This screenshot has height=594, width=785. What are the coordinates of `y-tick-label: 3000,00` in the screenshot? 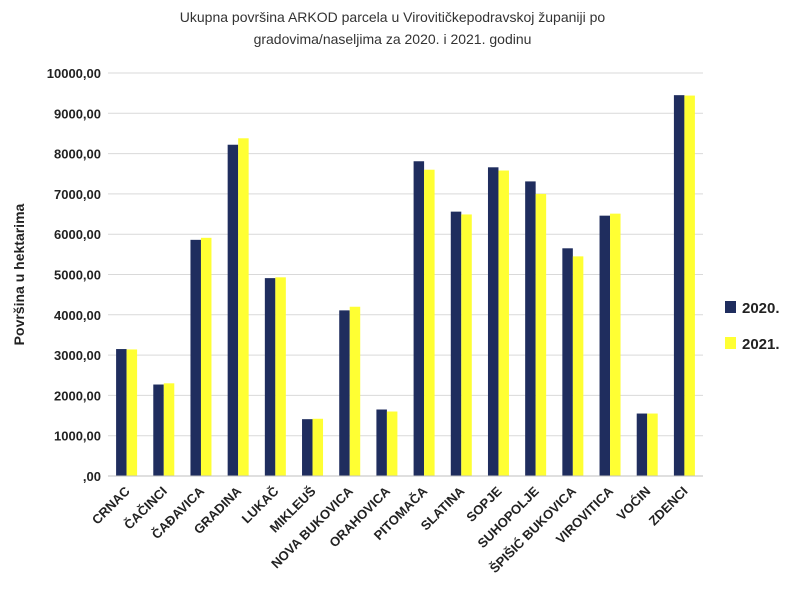 It's located at (77, 355).